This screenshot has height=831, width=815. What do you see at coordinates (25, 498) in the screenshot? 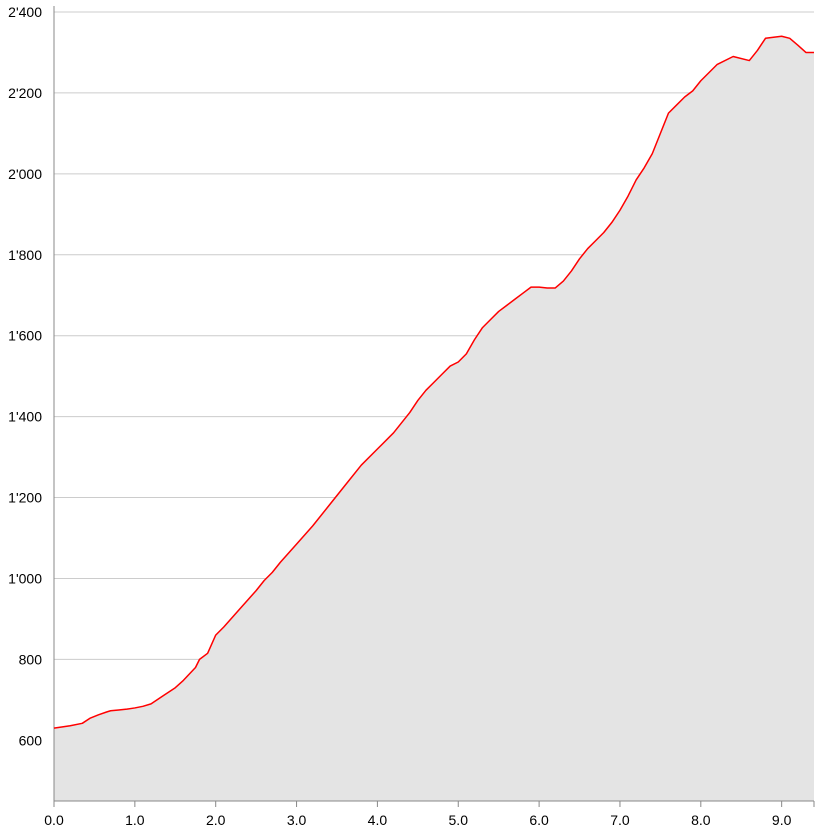
I see `y-tick-label: 1'200` at bounding box center [25, 498].